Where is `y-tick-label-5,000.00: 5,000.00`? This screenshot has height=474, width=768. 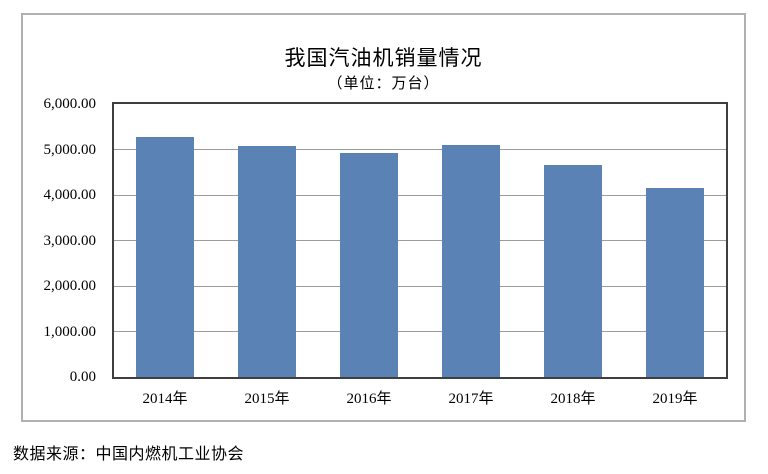
y-tick-label-5,000.00: 5,000.00 is located at coordinates (70, 149).